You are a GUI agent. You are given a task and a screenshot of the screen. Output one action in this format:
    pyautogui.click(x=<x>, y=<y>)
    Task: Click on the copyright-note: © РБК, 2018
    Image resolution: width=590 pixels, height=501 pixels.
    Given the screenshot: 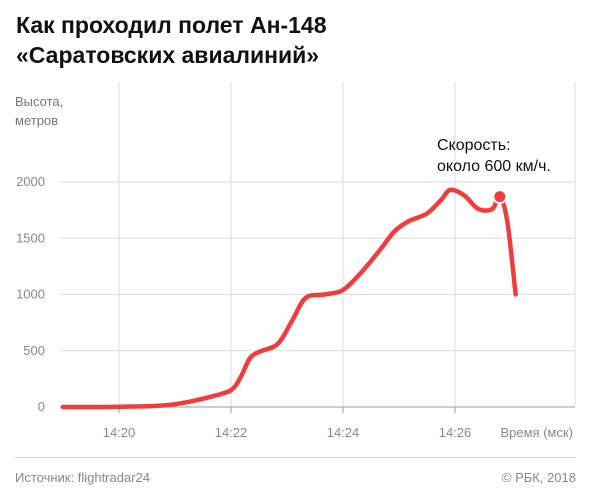 What is the action you would take?
    pyautogui.click(x=538, y=477)
    